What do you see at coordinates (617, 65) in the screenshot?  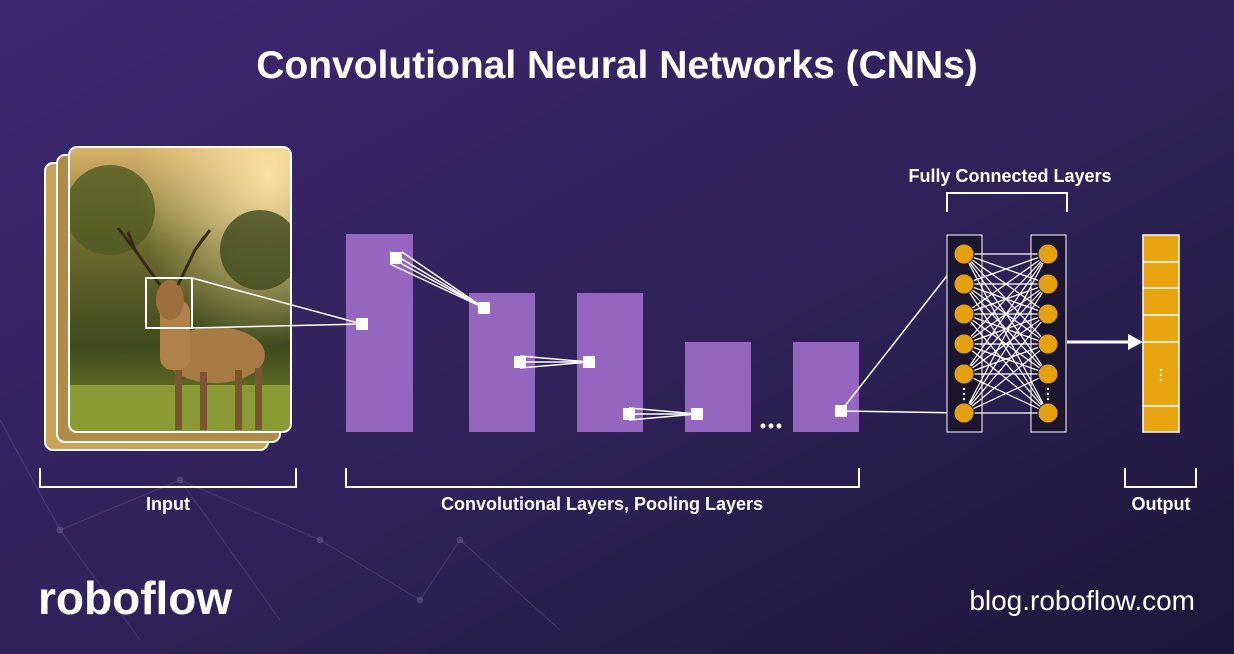 I see `title: Convolutional Neural Networks (CNNs)` at bounding box center [617, 65].